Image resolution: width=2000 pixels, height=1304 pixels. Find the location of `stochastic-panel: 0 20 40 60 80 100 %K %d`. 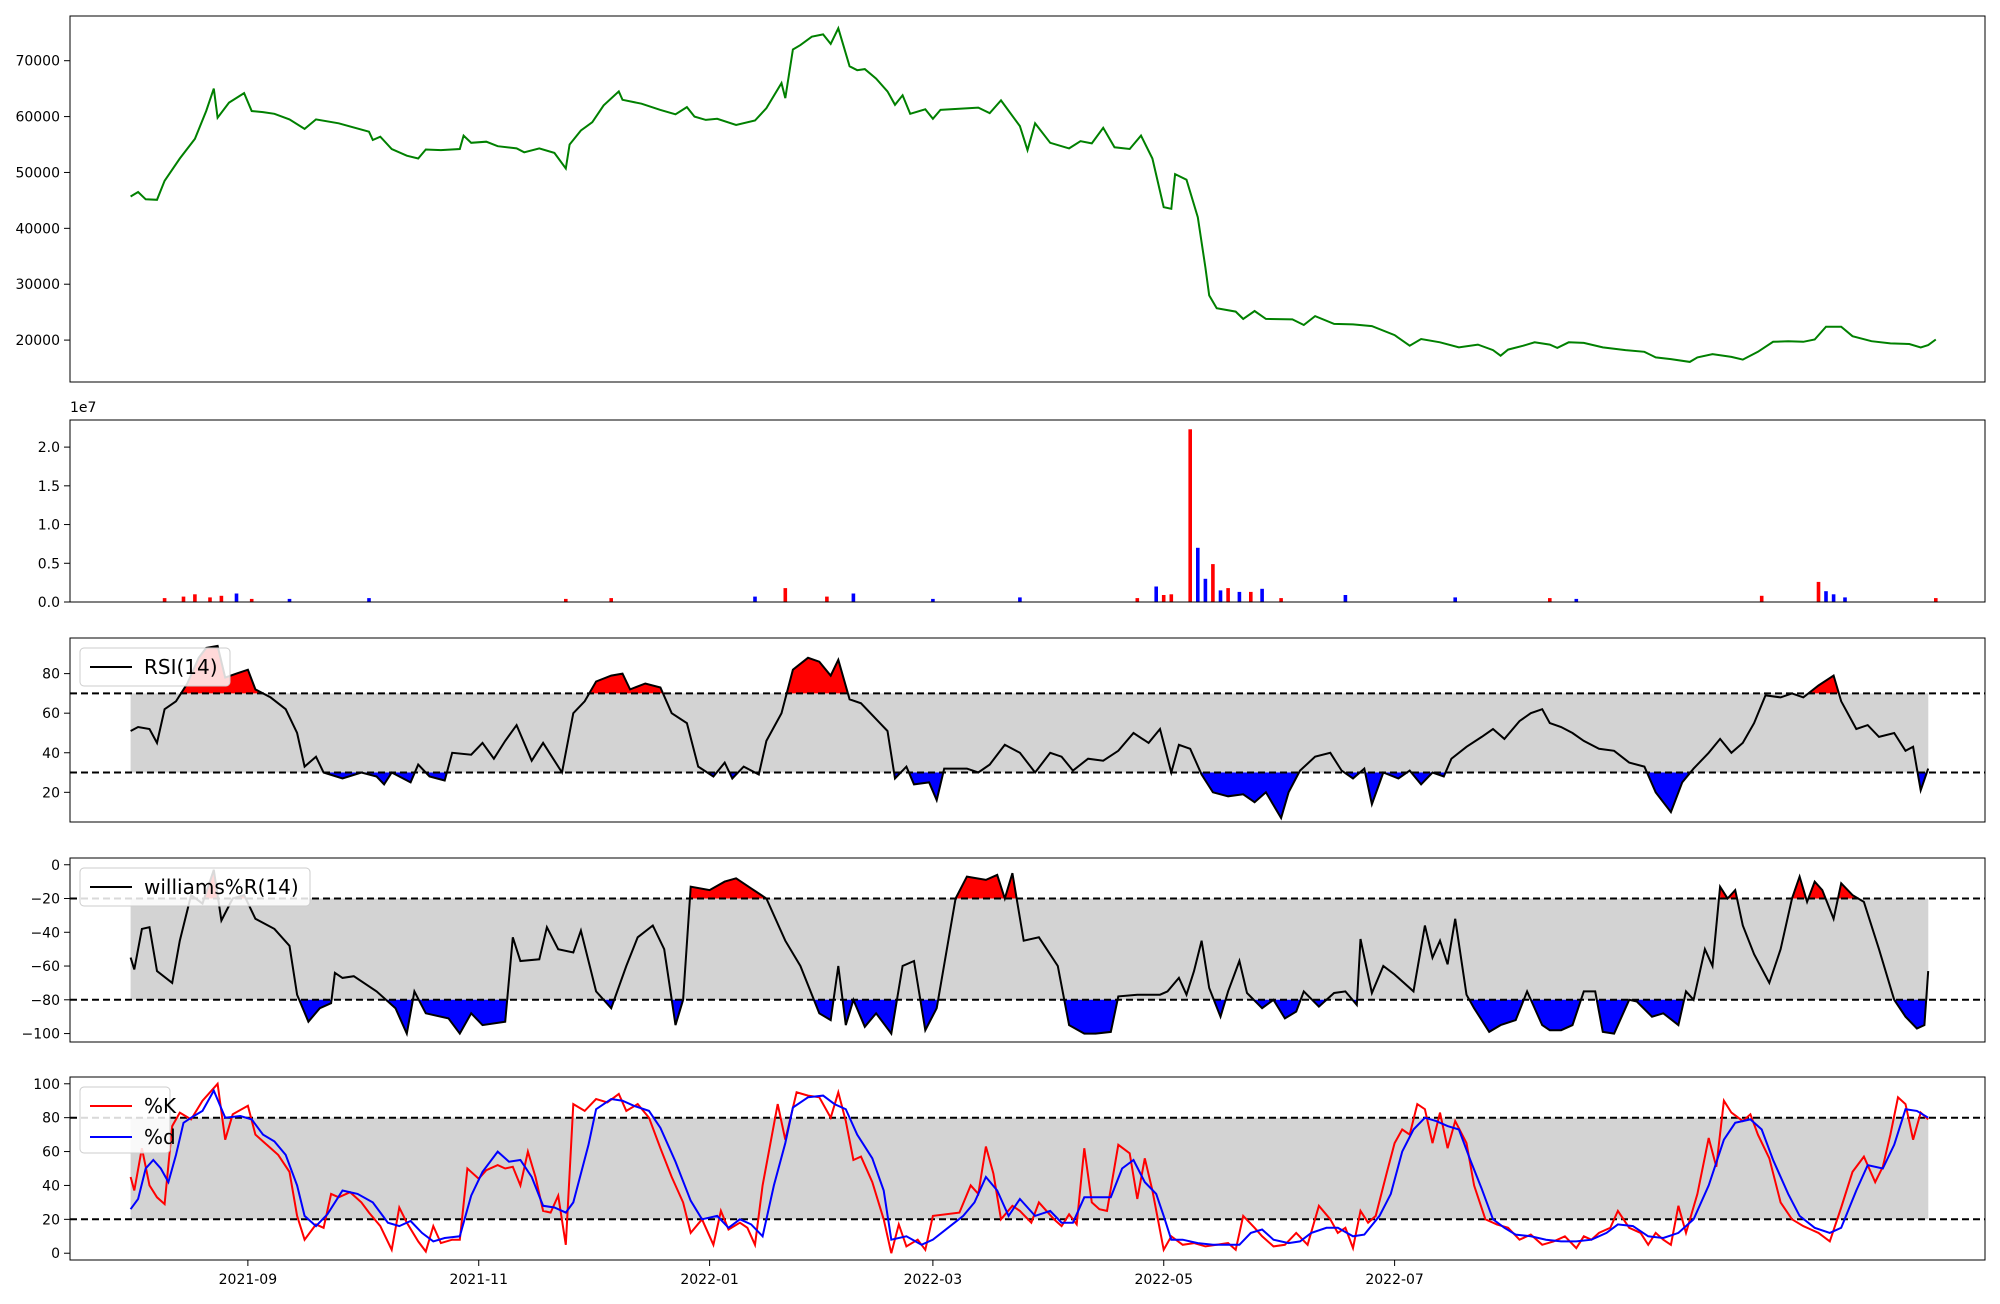

stochastic-panel: 0 20 40 60 80 100 %K %d is located at coordinates (1009, 1169).